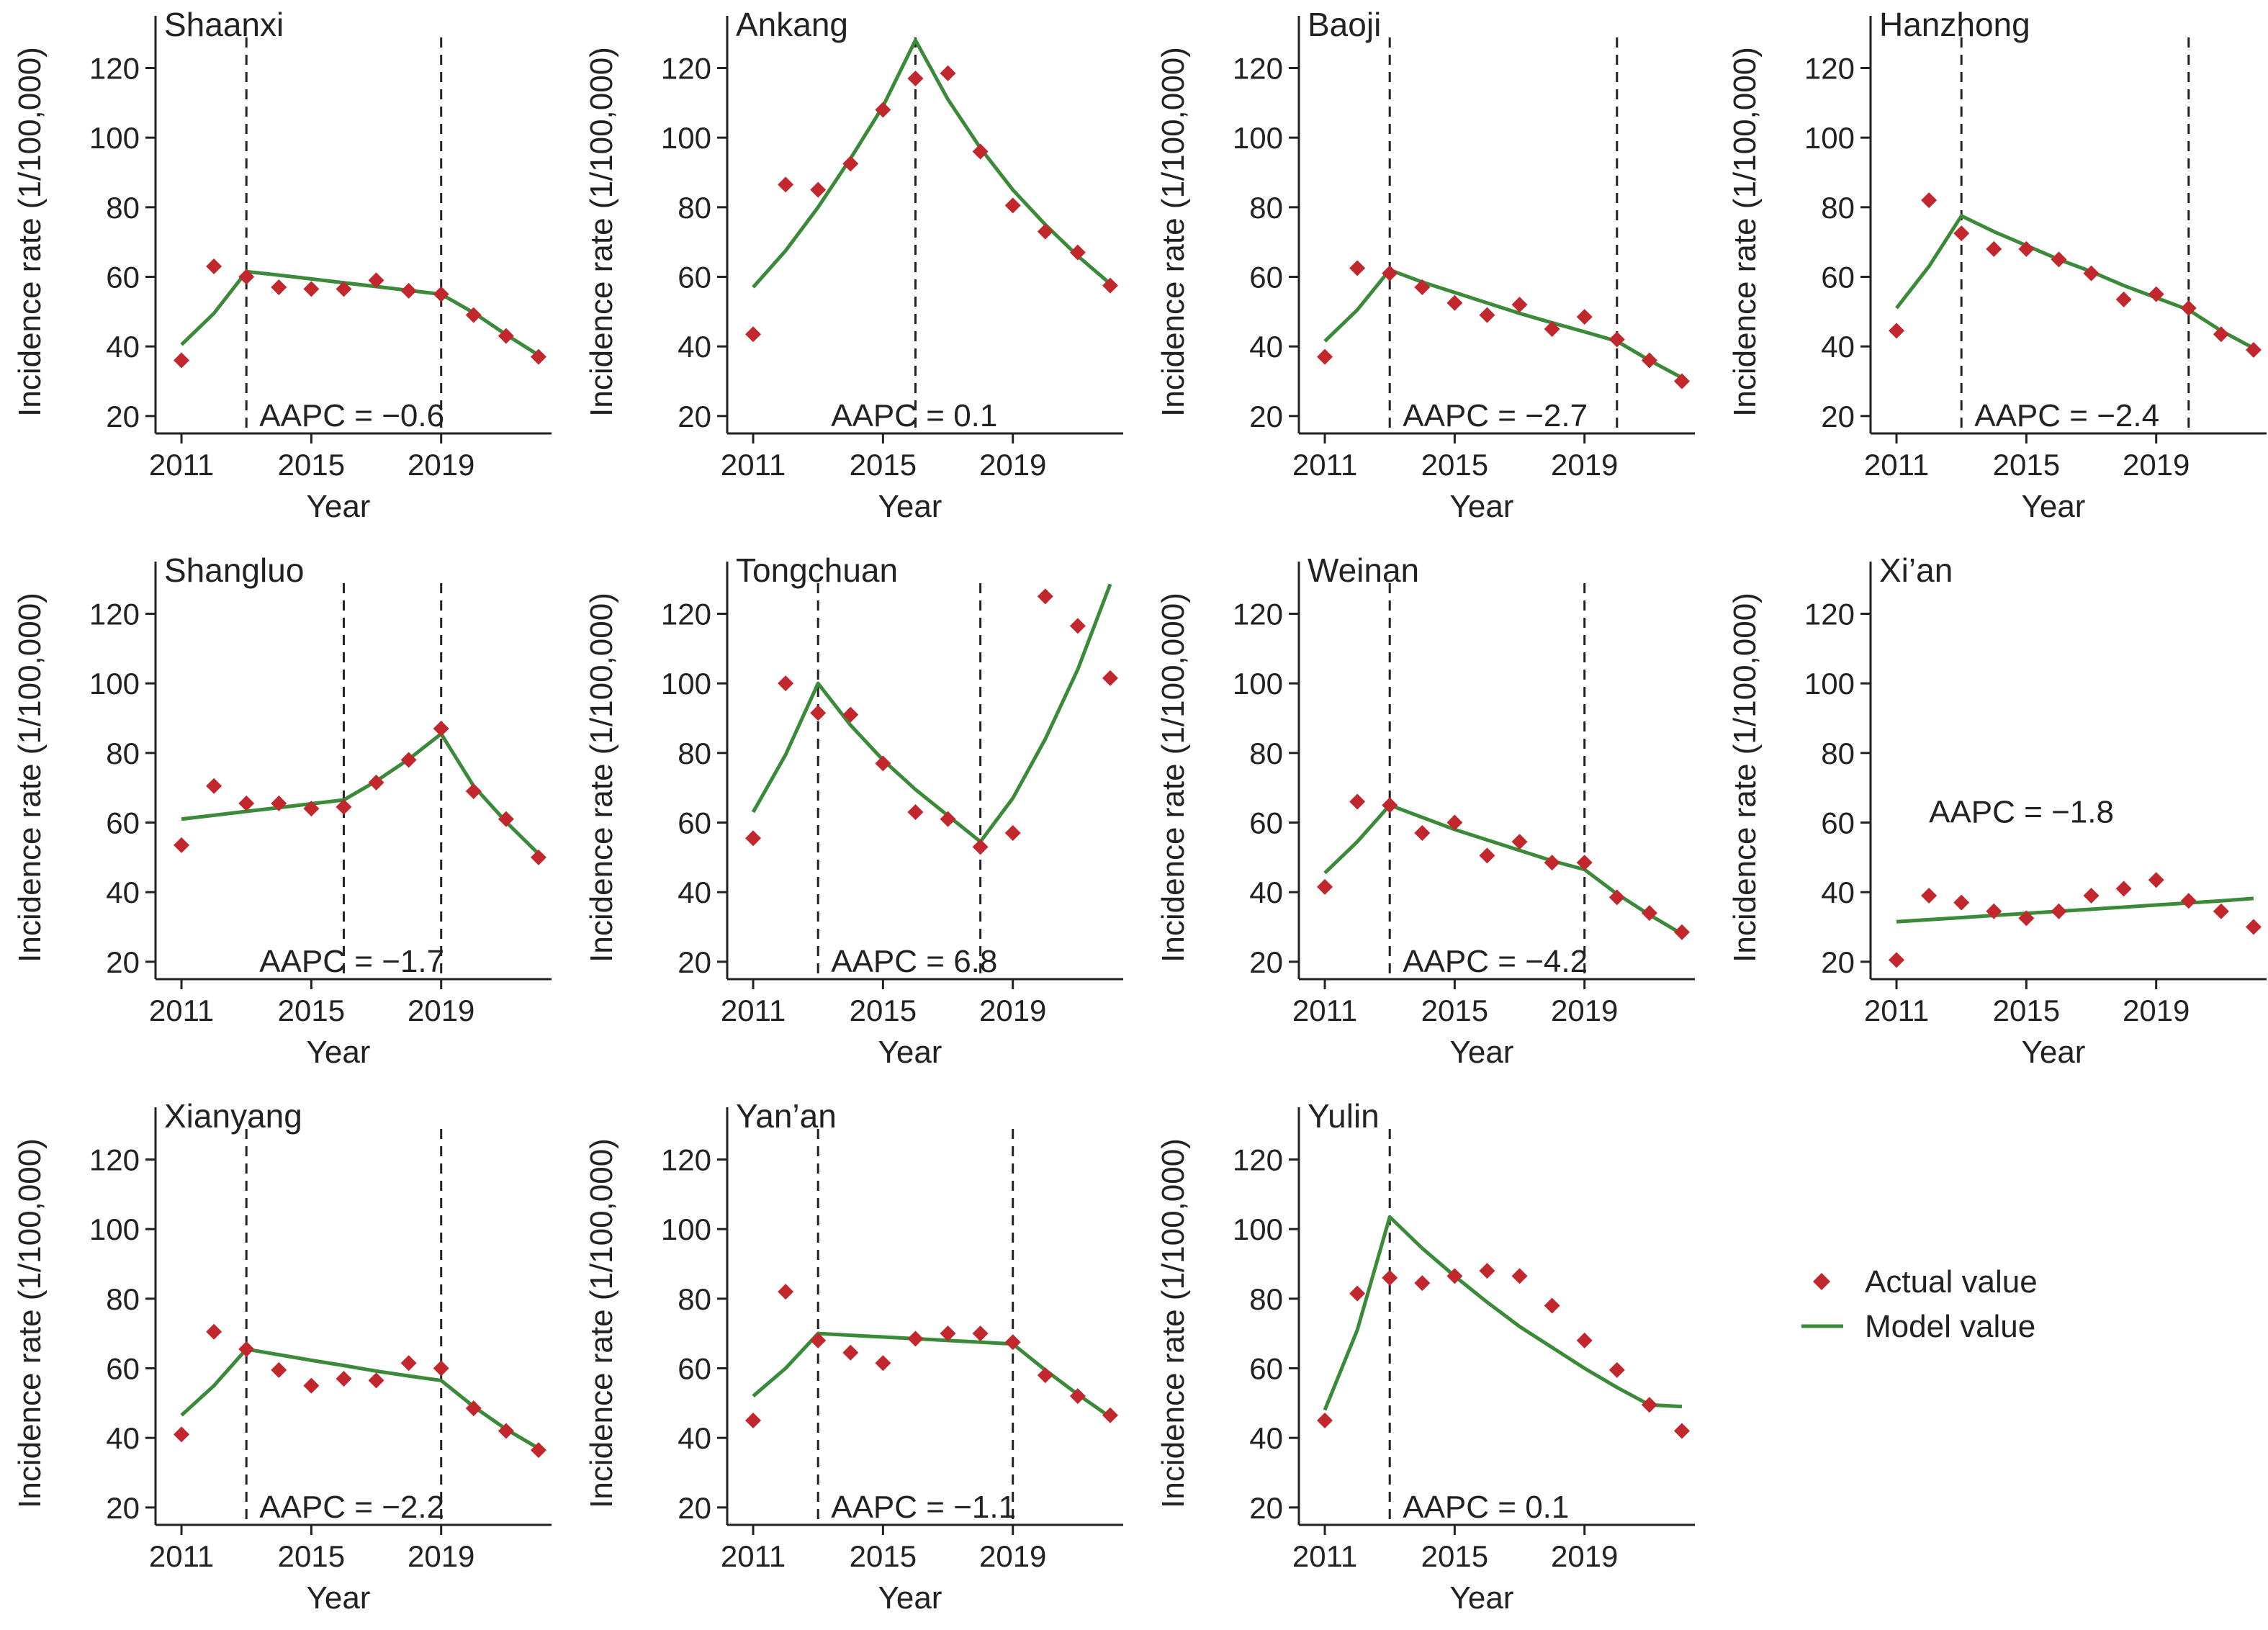 This screenshot has height=1630, width=2268. I want to click on y-tick-label: 60, so click(694, 823).